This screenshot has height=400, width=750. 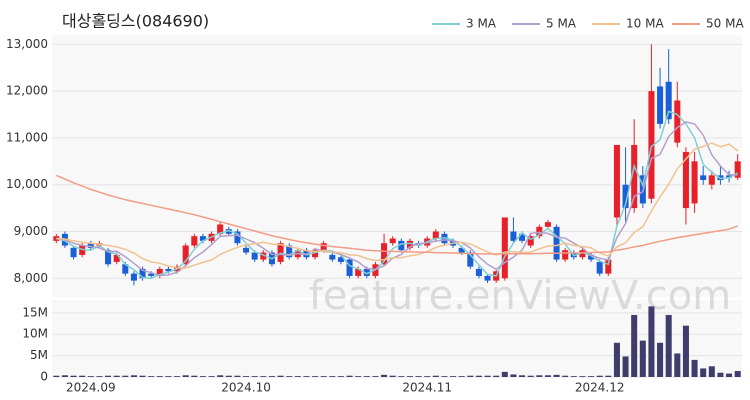 I want to click on y-tick-label: 8,000, so click(x=31, y=278).